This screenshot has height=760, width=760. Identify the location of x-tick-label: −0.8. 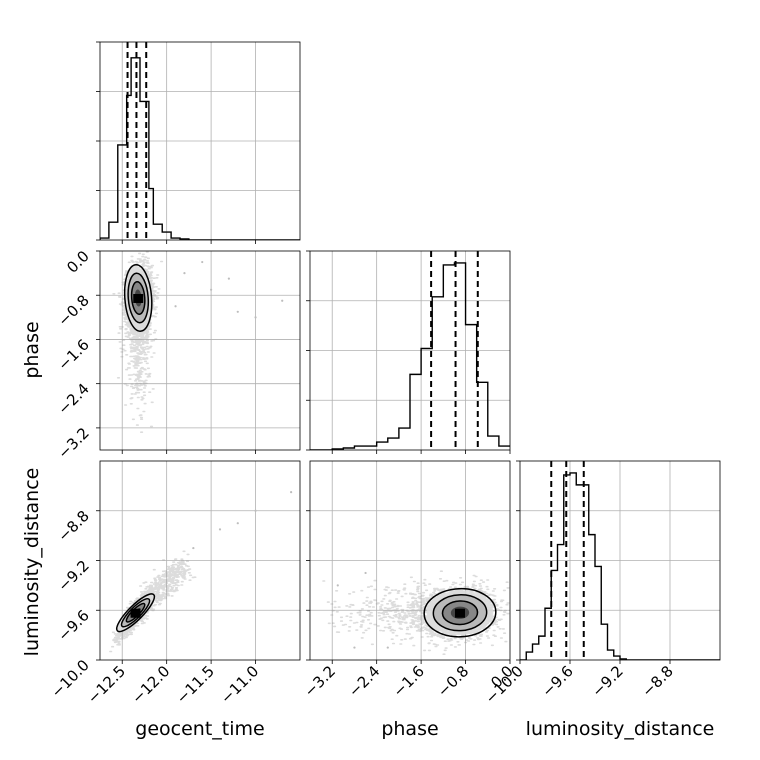
(453, 681).